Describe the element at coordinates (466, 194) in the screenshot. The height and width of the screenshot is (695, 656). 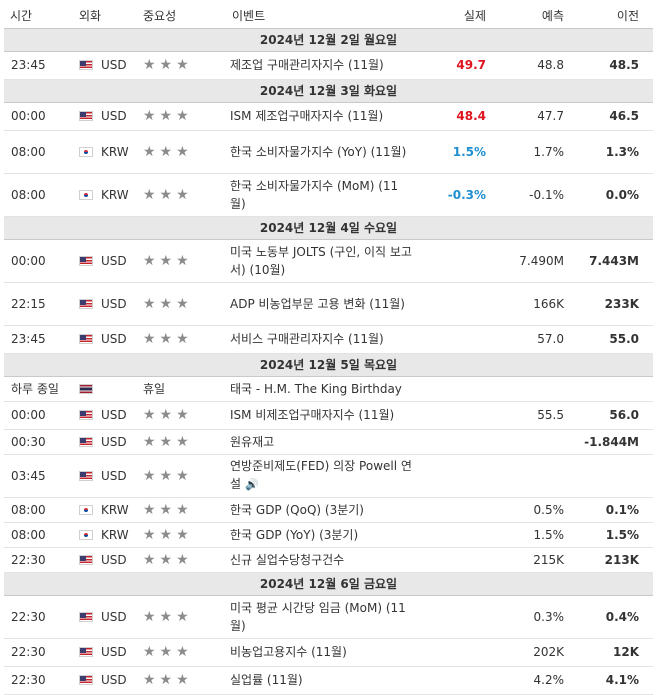
I see `actual-value: -0.3%` at that location.